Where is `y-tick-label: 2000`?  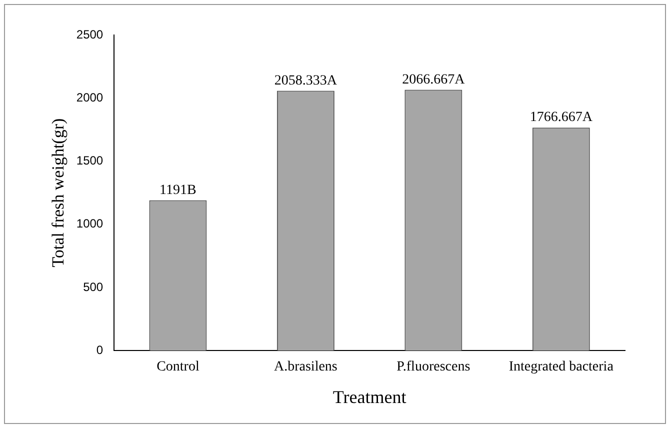 y-tick-label: 2000 is located at coordinates (90, 97).